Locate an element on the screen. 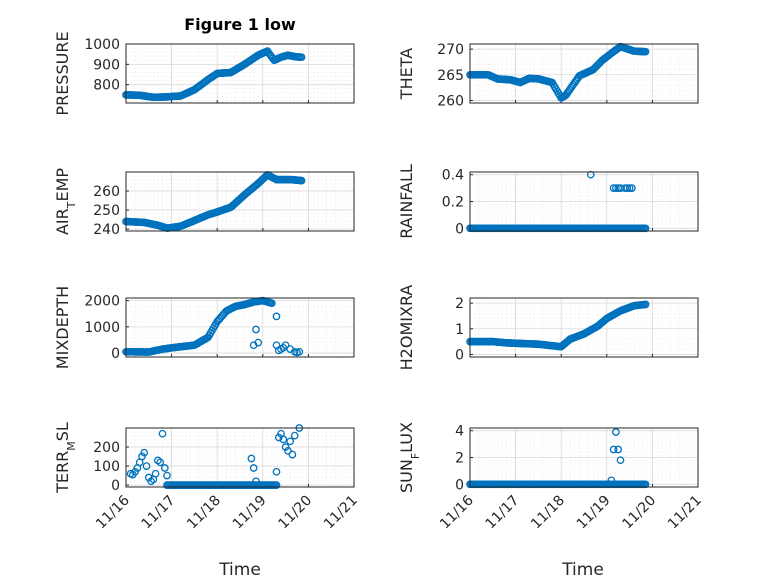  panel-mixdepth: 0 1000 2000 MIXDEPTH is located at coordinates (204, 327).